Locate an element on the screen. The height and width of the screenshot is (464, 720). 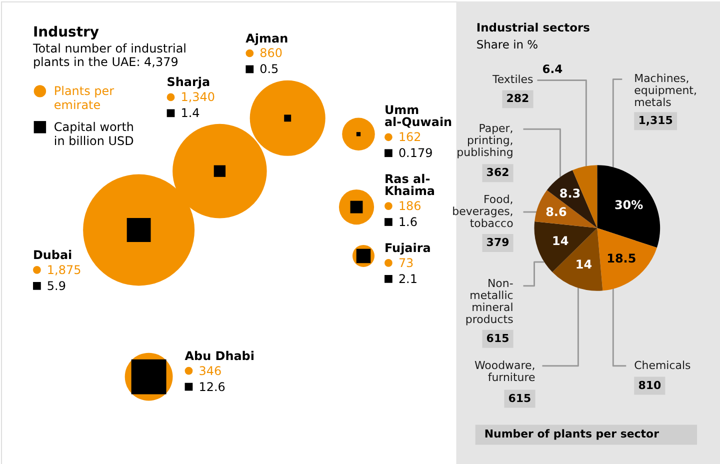
legend-label: Plants per emirate is located at coordinates (84, 98).